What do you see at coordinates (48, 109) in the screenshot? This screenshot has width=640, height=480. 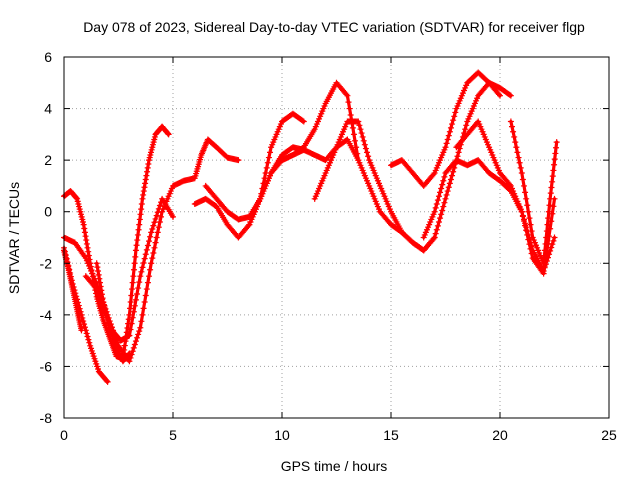 I see `y-tick-label: 4` at bounding box center [48, 109].